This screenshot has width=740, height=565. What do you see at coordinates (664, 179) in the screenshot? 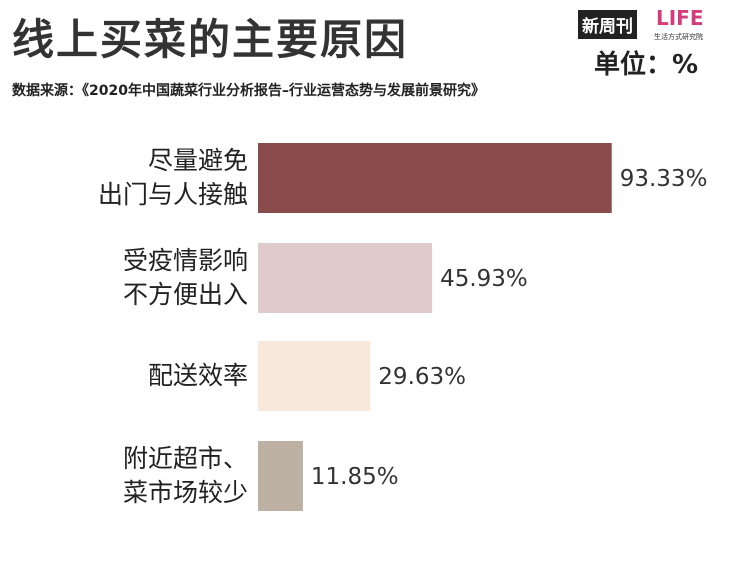
I see `value-label: 93.33%` at bounding box center [664, 179].